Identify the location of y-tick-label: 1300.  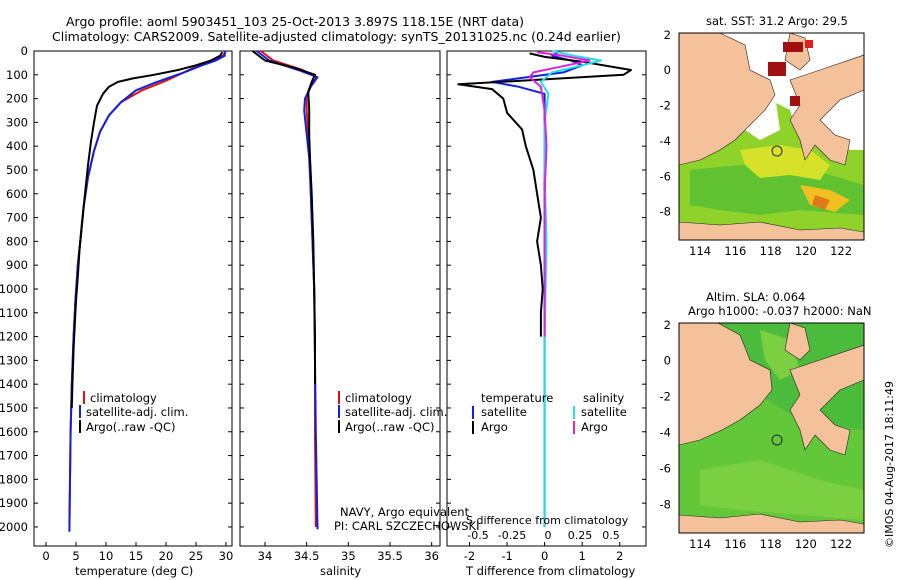
(14, 360).